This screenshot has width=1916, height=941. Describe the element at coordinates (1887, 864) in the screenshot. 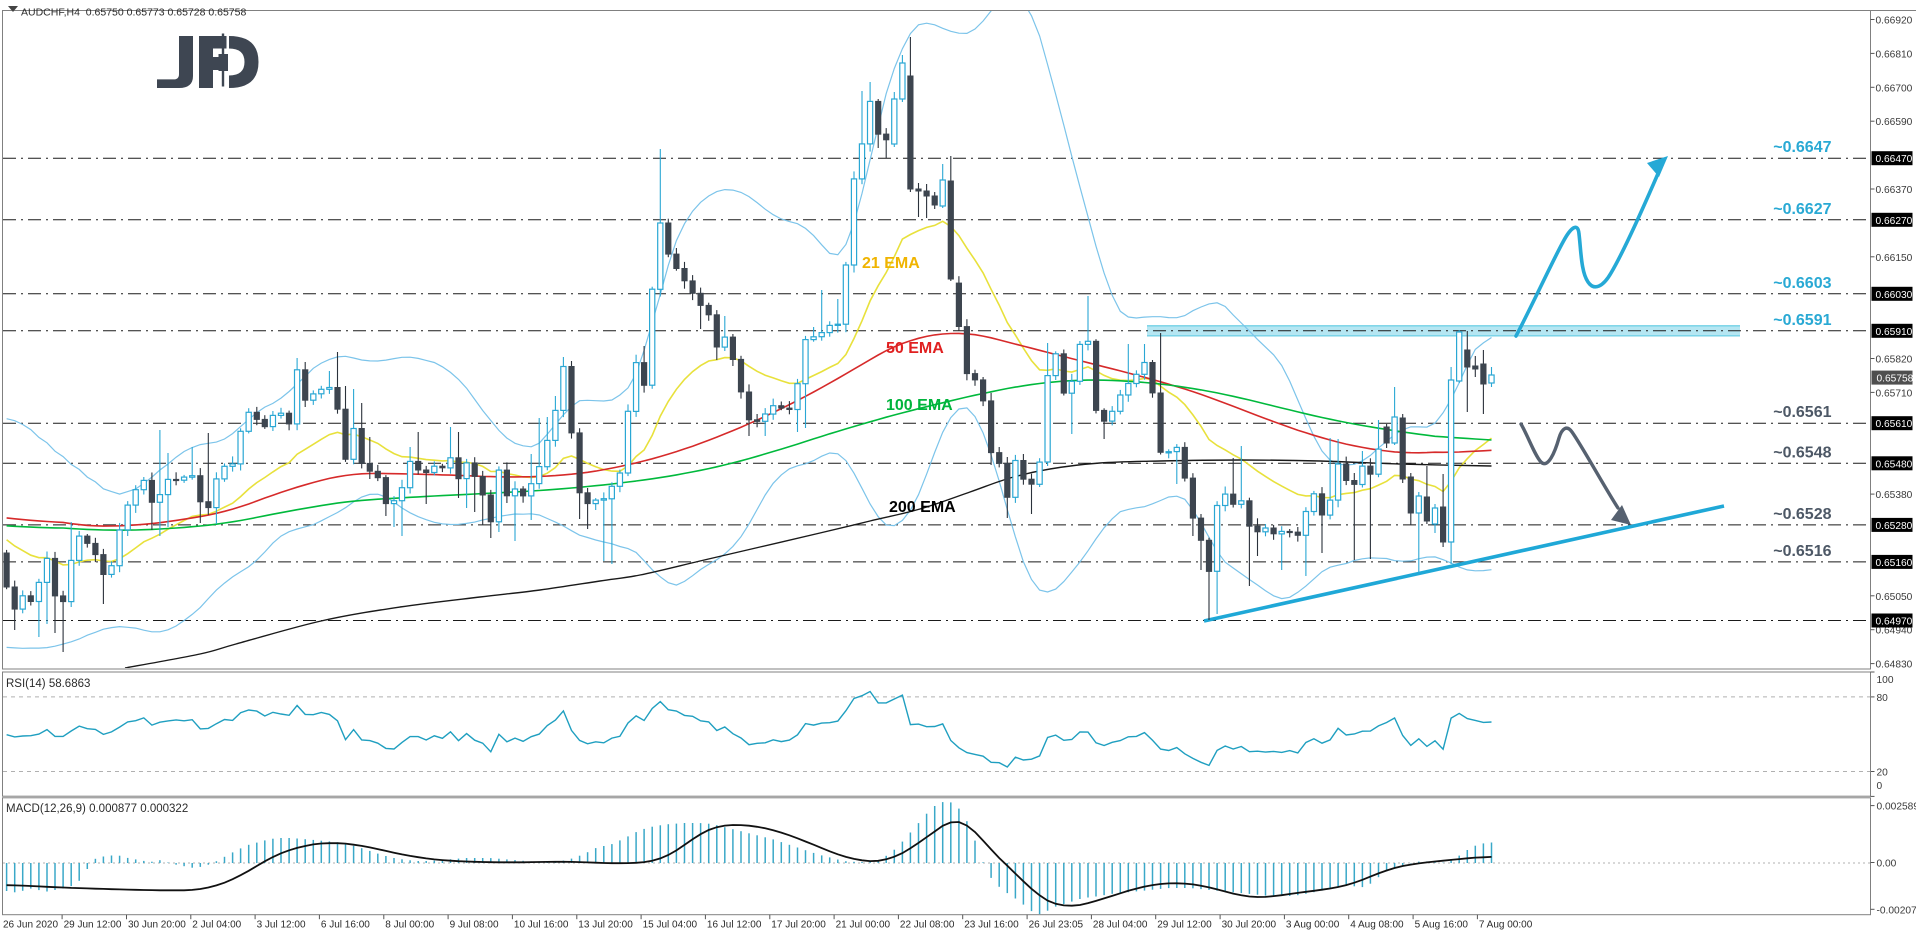

I see `svg-text: 0.00` at that location.